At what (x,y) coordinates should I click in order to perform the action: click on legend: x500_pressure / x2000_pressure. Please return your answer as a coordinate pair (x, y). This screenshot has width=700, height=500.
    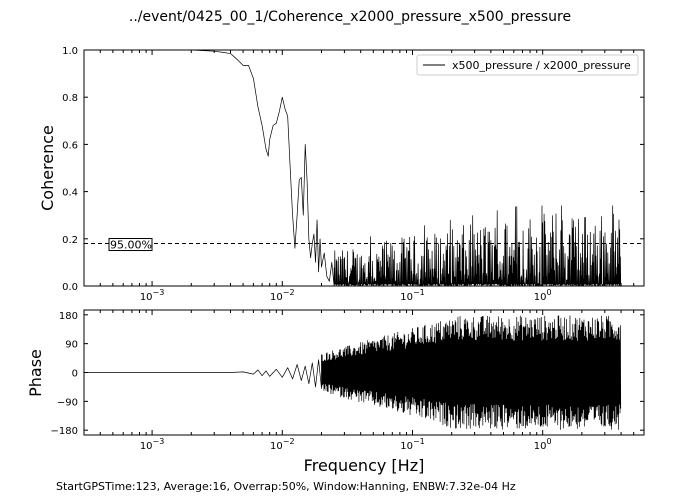
    Looking at the image, I should click on (527, 65).